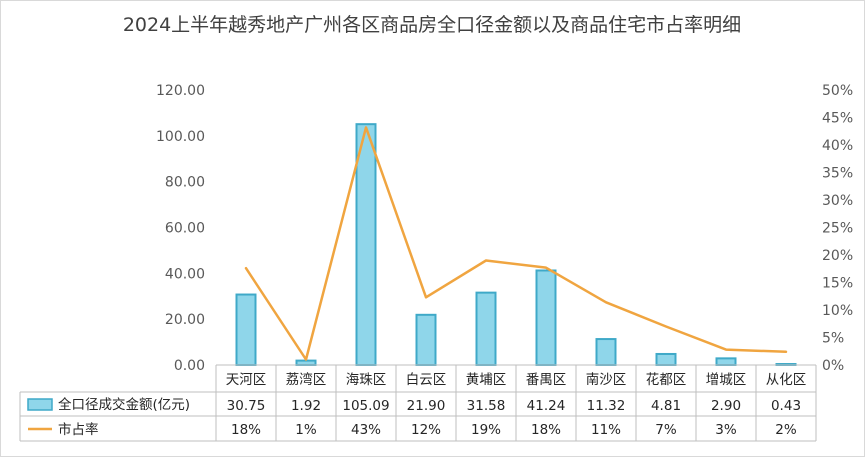 This screenshot has width=865, height=457. I want to click on y-right-tick-label: 5%, so click(833, 339).